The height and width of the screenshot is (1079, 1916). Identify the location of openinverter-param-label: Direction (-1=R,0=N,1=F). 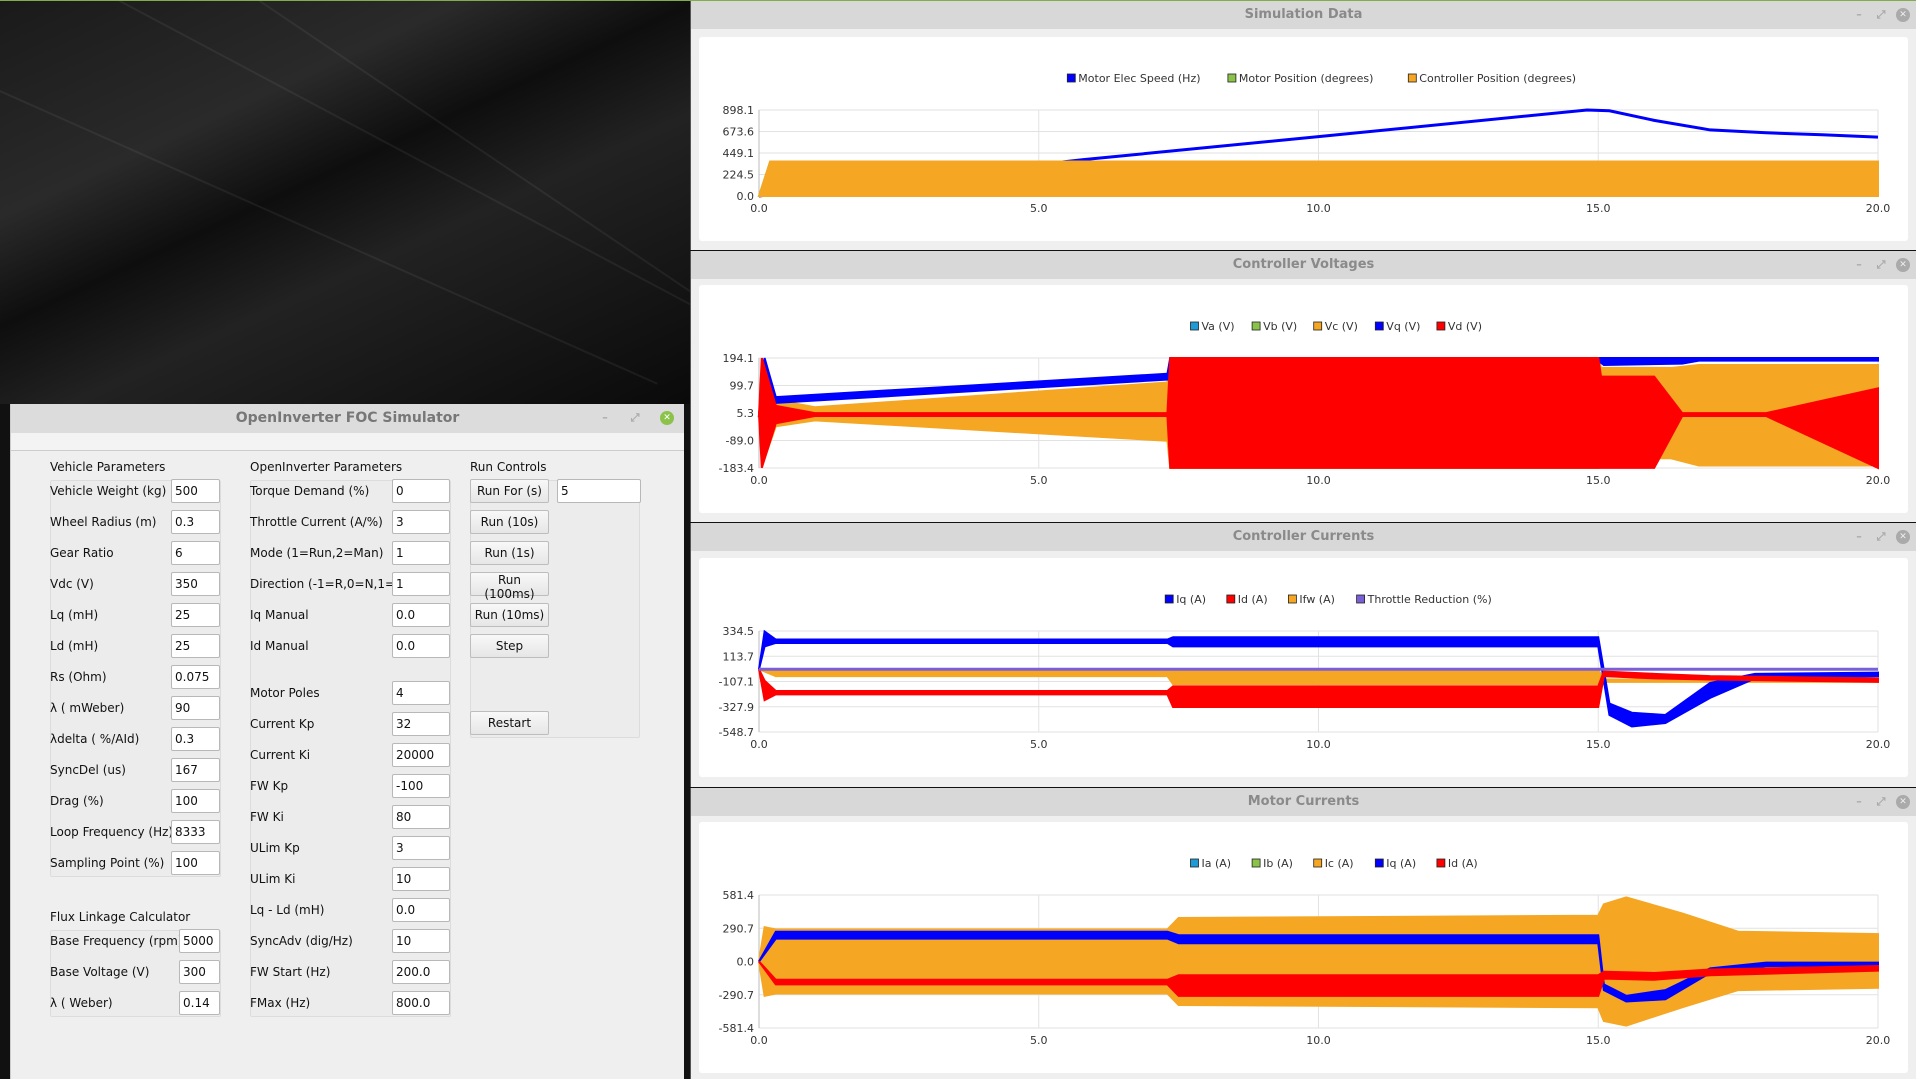
(328, 584).